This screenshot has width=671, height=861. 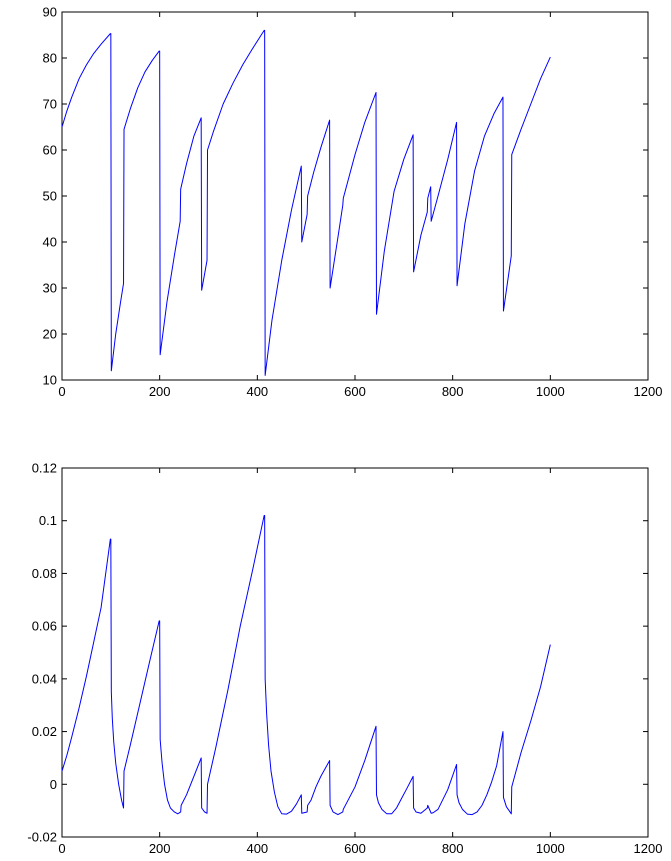 I want to click on y-tick-label: -0.02, so click(x=42, y=837).